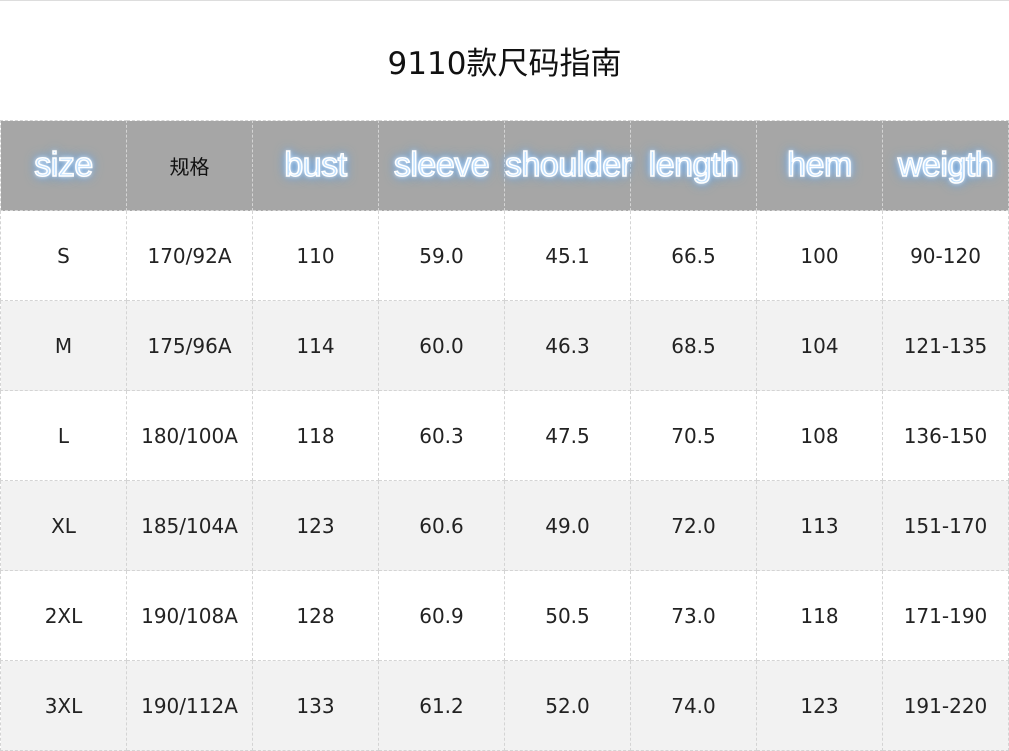  What do you see at coordinates (63, 615) in the screenshot?
I see `table-cell: 2XL` at bounding box center [63, 615].